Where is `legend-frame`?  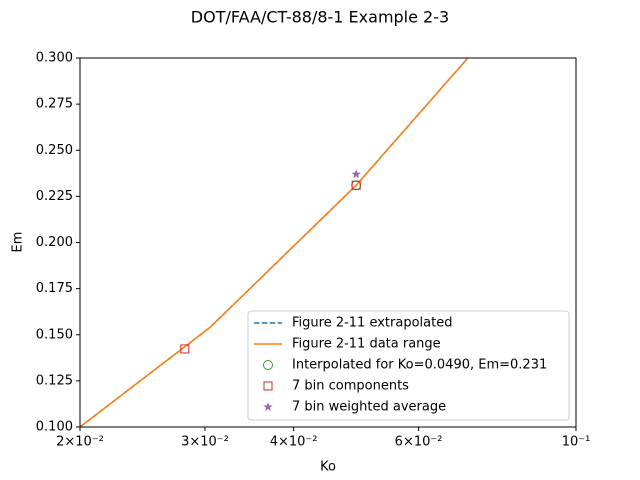
legend-frame is located at coordinates (408, 365).